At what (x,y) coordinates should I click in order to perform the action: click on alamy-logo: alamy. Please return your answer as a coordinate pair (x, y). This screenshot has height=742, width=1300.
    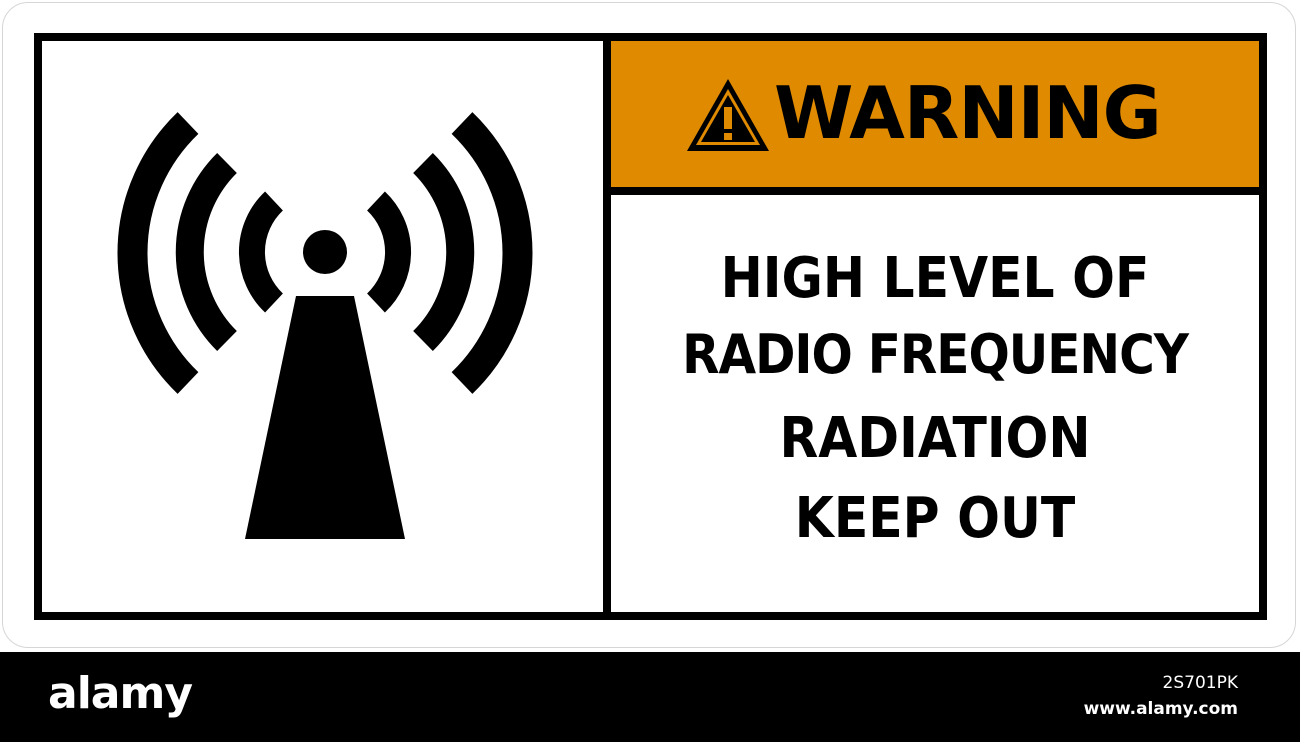
    Looking at the image, I should click on (120, 693).